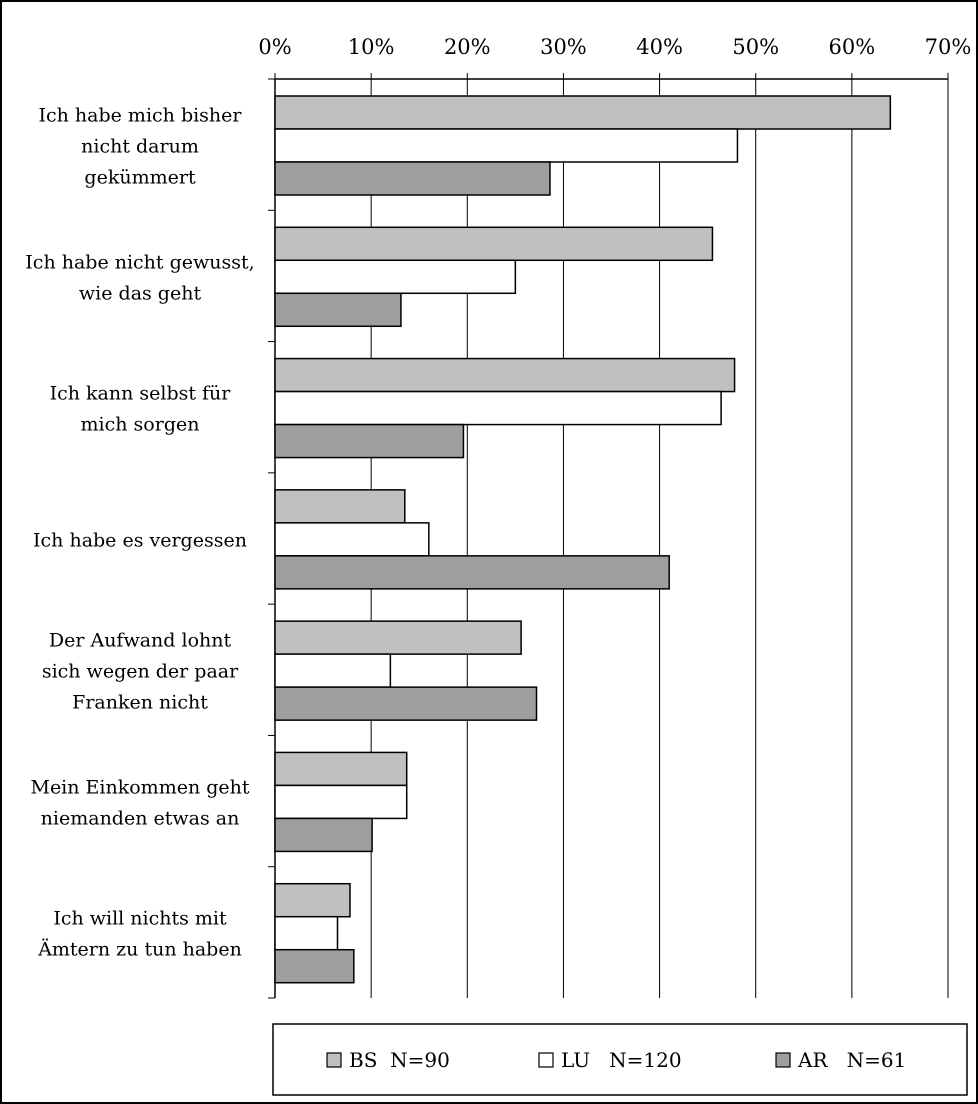 Image resolution: width=978 pixels, height=1104 pixels. Describe the element at coordinates (659, 47) in the screenshot. I see `x-tick-label: 40%` at that location.